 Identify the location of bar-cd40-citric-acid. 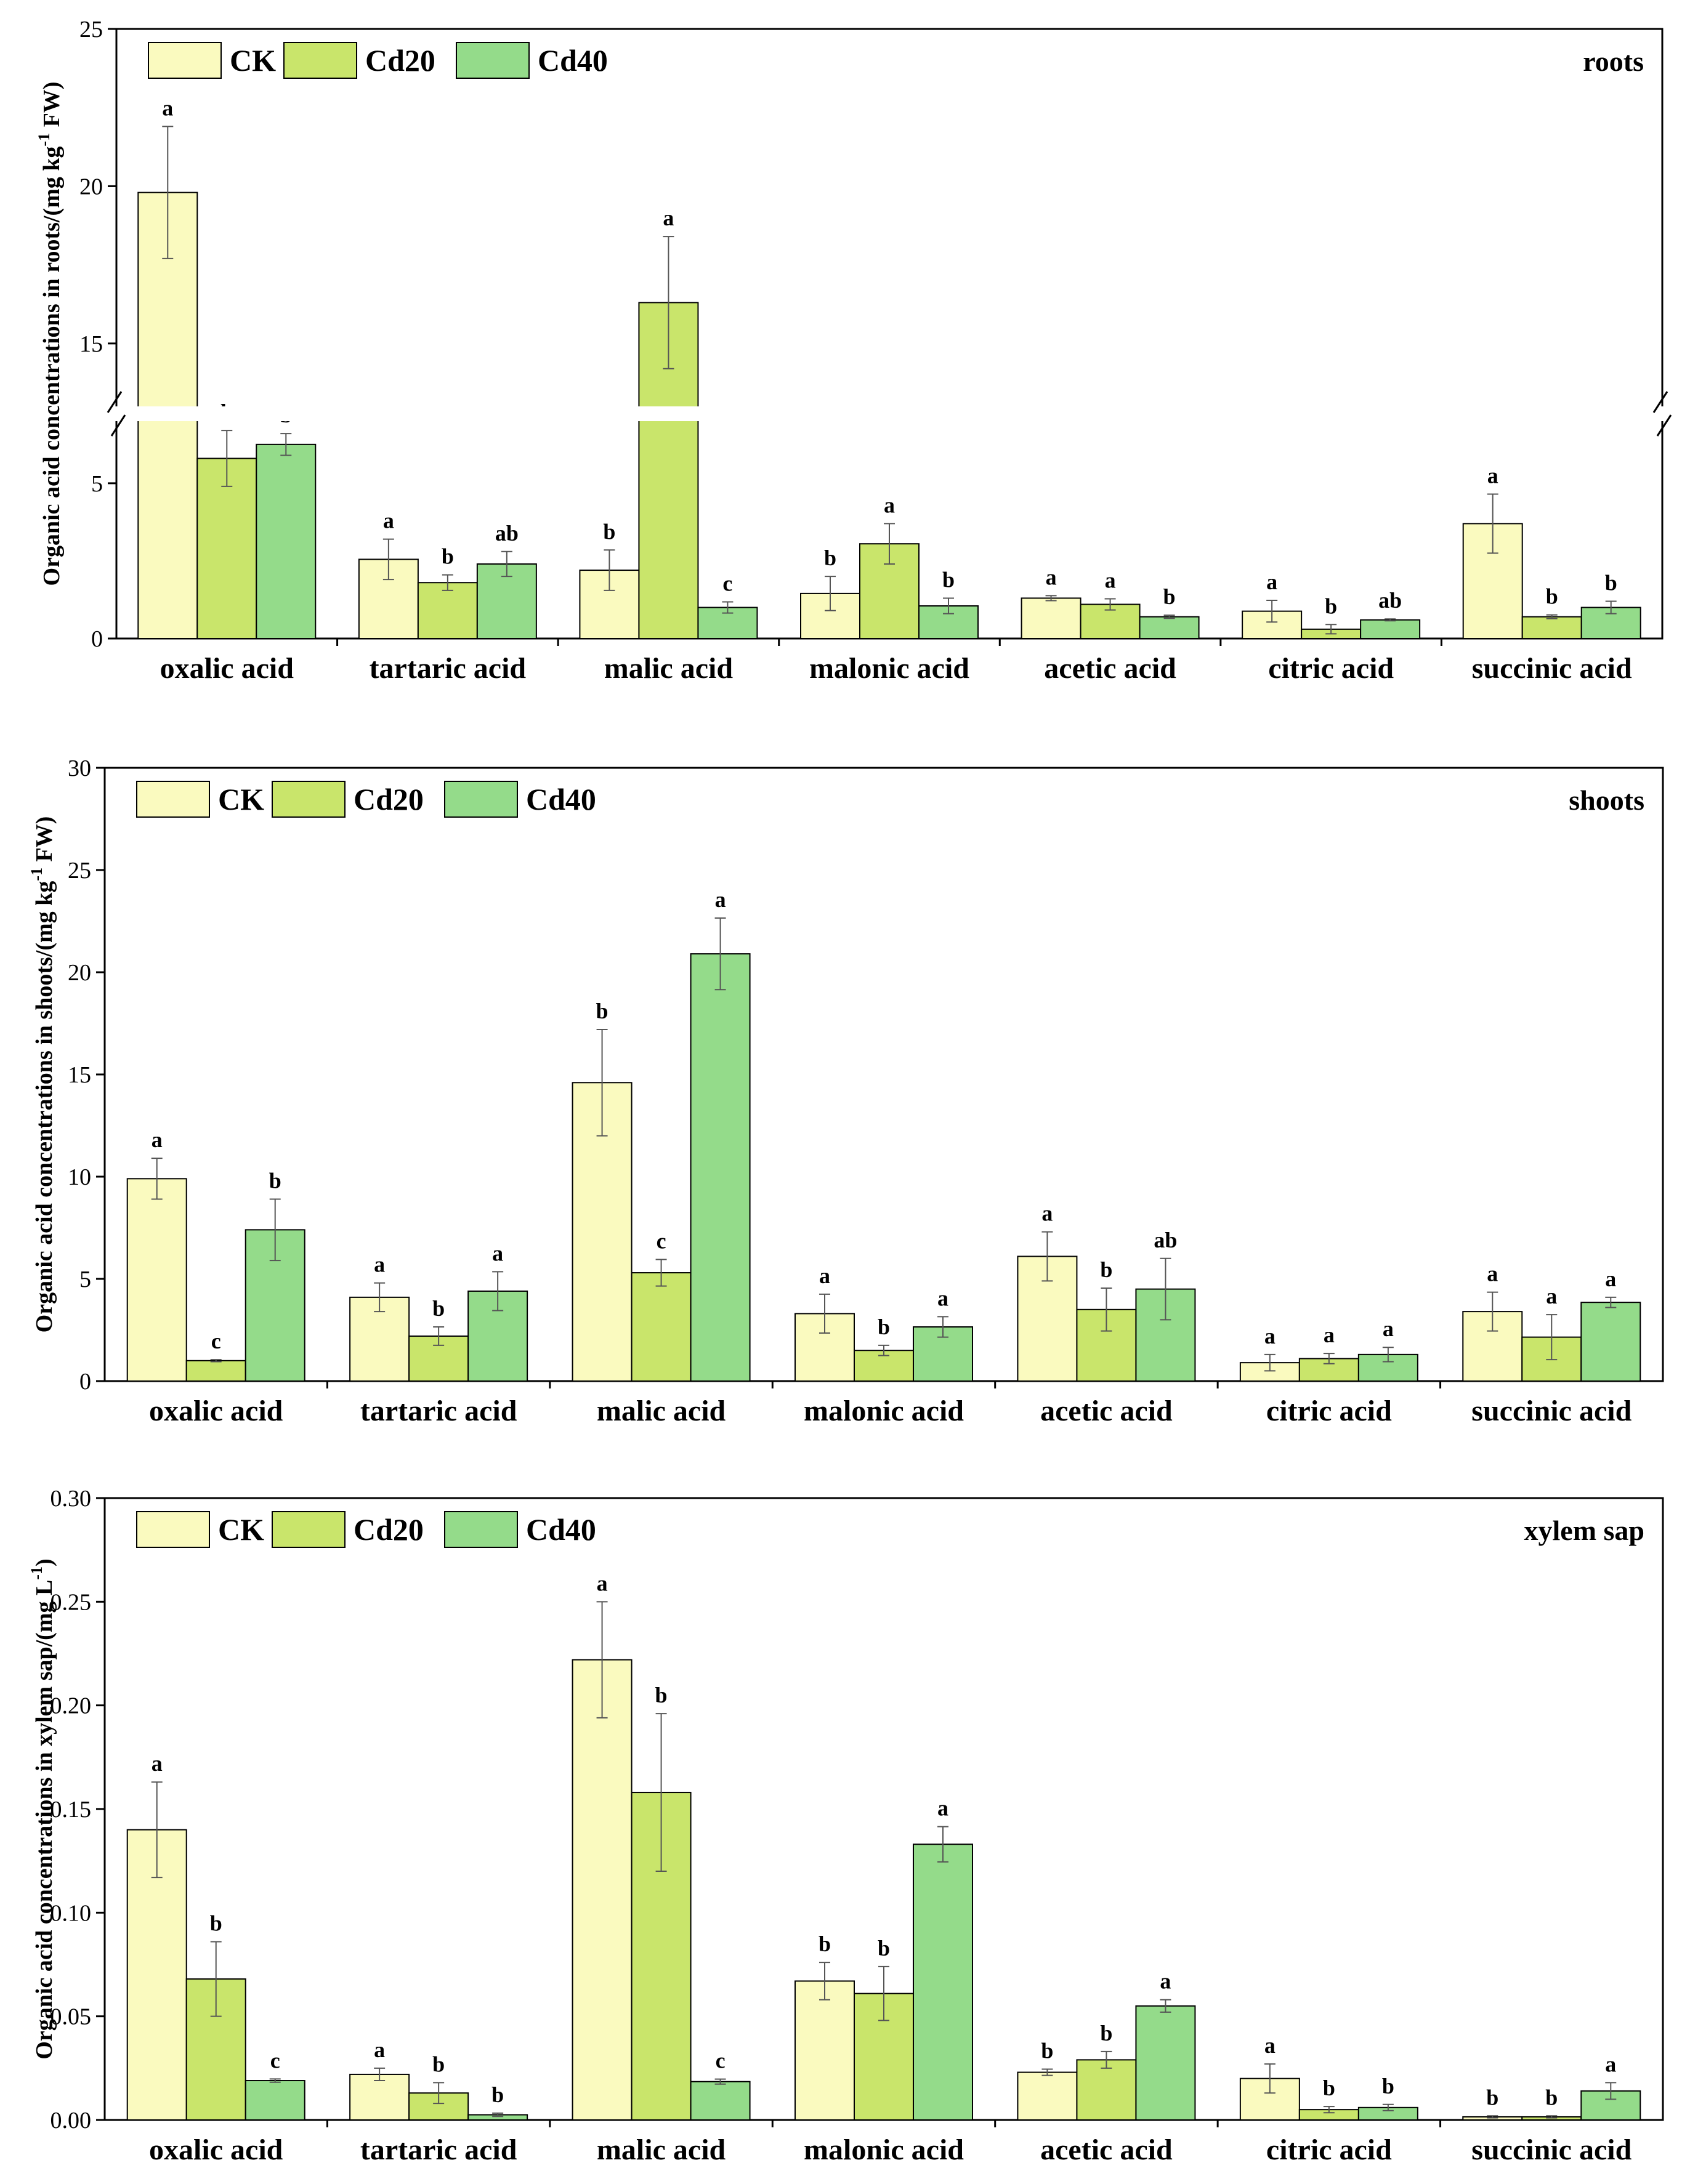
(1390, 629).